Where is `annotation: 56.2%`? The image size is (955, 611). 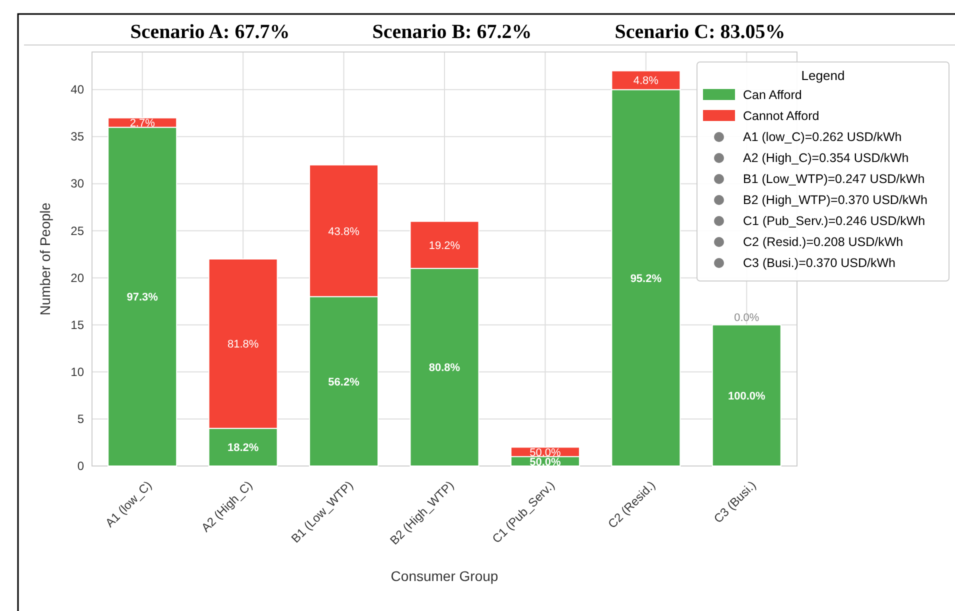
annotation: 56.2% is located at coordinates (344, 382).